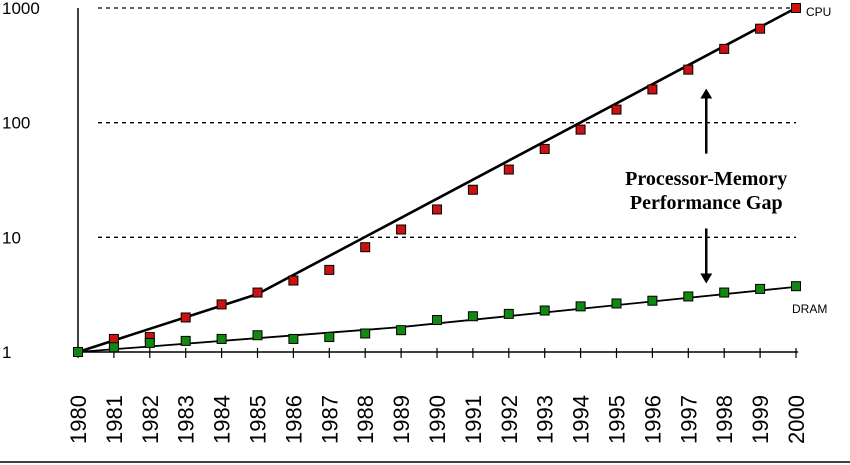 The width and height of the screenshot is (850, 465). I want to click on gap-annotation-line: Processor-Memory, so click(706, 179).